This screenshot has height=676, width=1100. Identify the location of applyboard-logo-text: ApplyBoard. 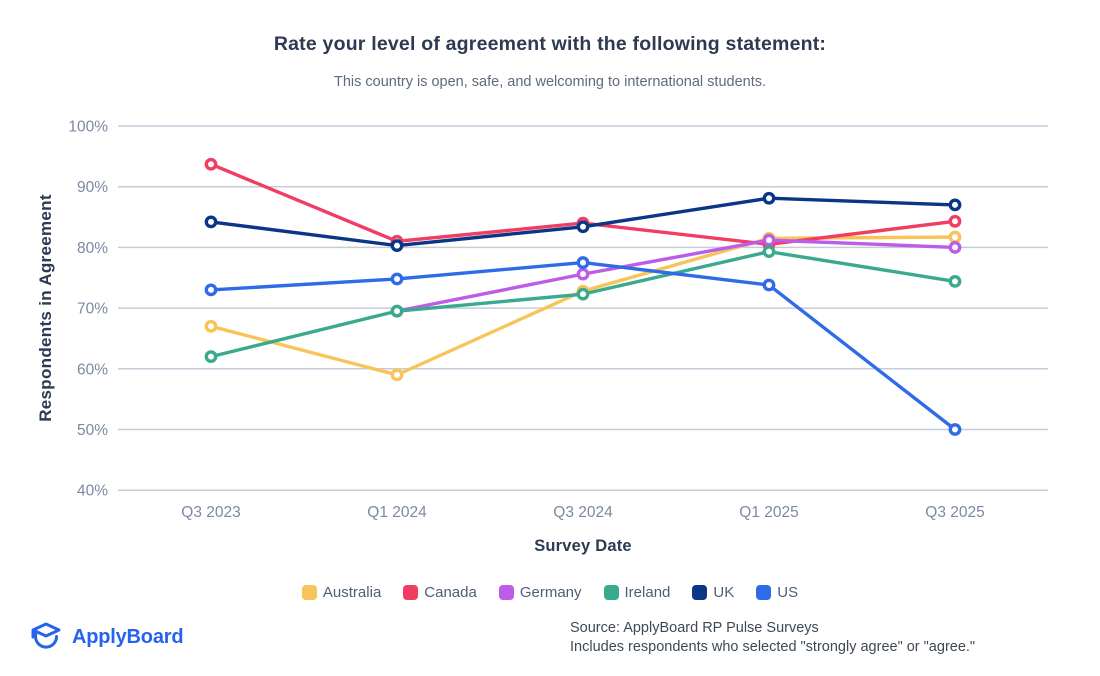
(128, 636).